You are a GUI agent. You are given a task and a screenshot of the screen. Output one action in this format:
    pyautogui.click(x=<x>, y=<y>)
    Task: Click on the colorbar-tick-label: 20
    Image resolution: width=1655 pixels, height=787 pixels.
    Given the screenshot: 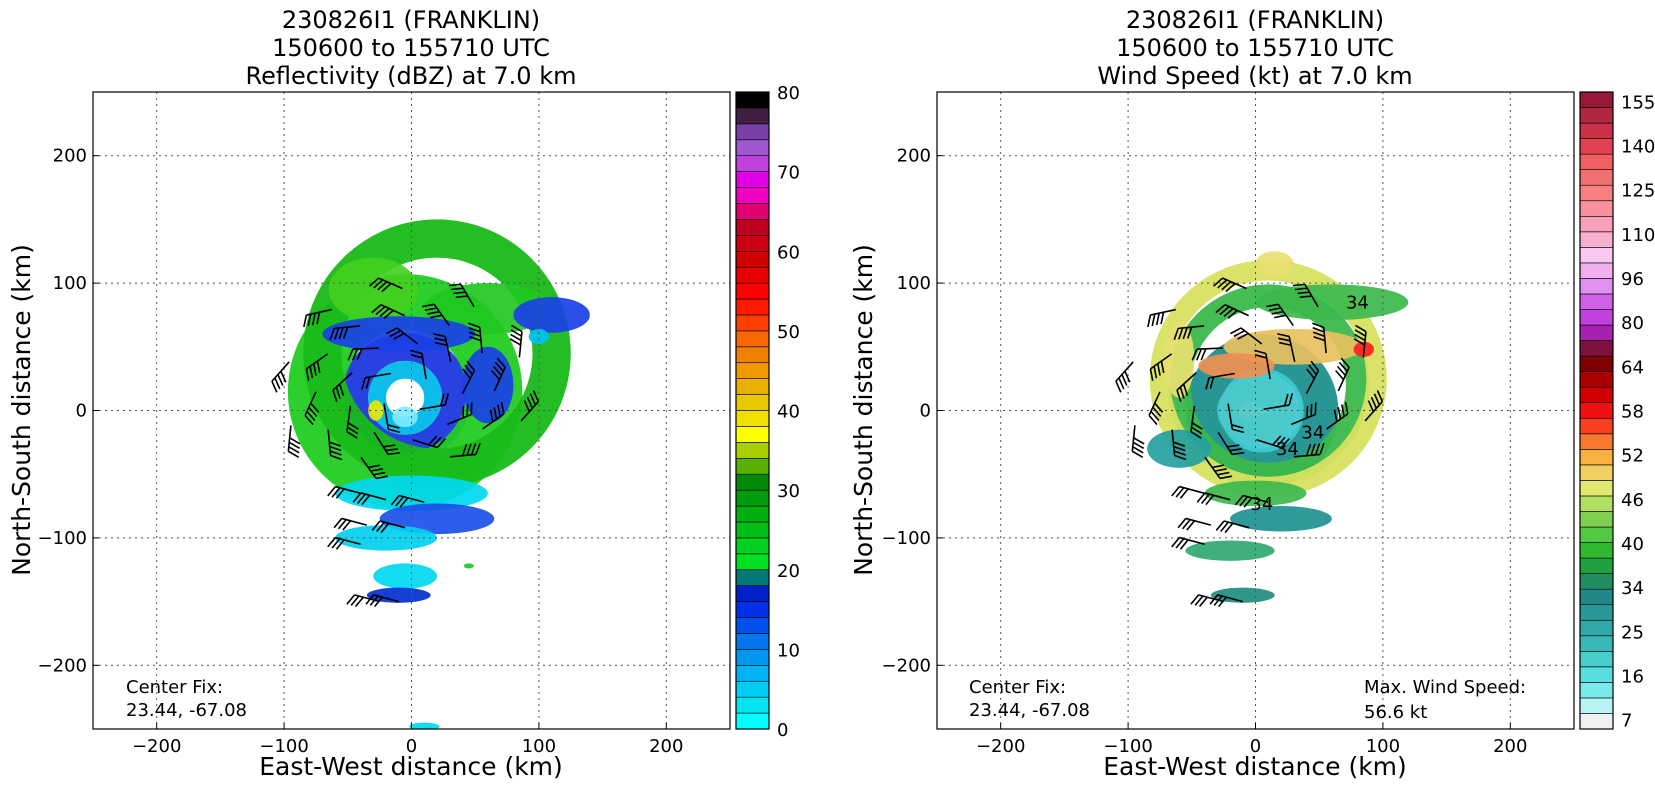 What is the action you would take?
    pyautogui.click(x=788, y=571)
    